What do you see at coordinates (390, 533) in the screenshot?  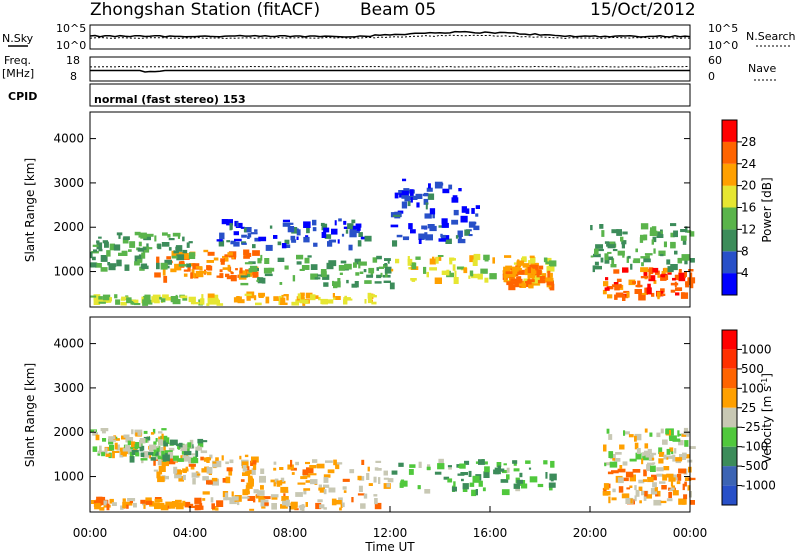 I see `x-tick-label: 12:00` at bounding box center [390, 533].